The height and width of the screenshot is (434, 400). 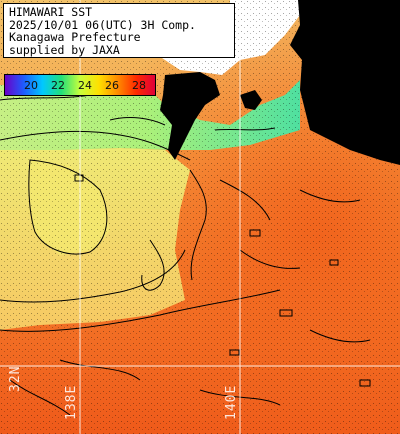 I want to click on scale-label-20: 20, so click(x=31, y=85).